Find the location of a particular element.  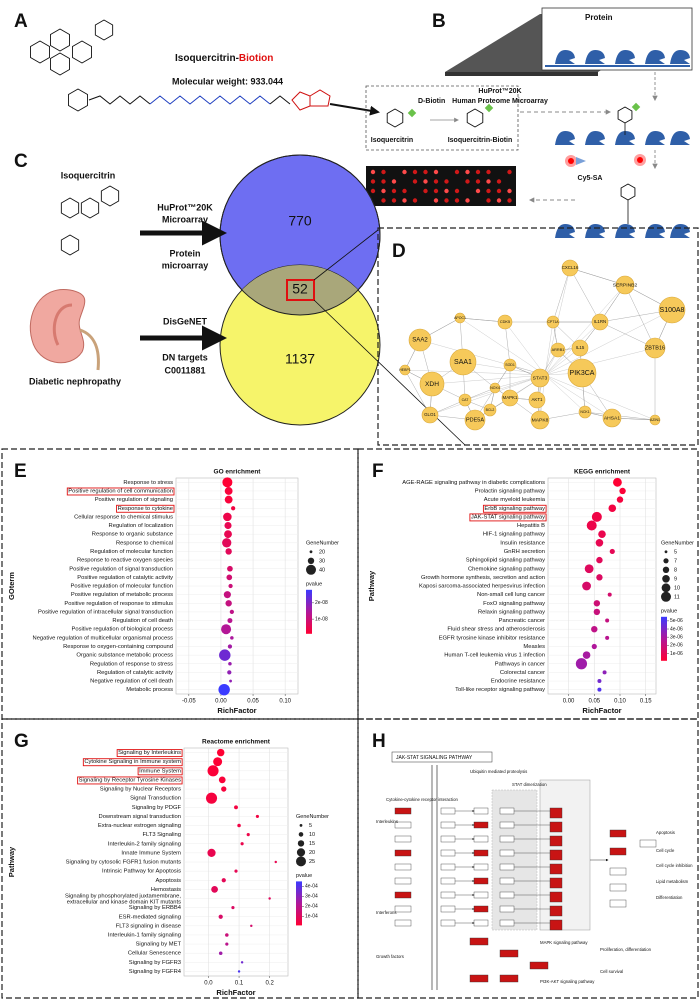

node-label: NCK1 is located at coordinates (584, 412).